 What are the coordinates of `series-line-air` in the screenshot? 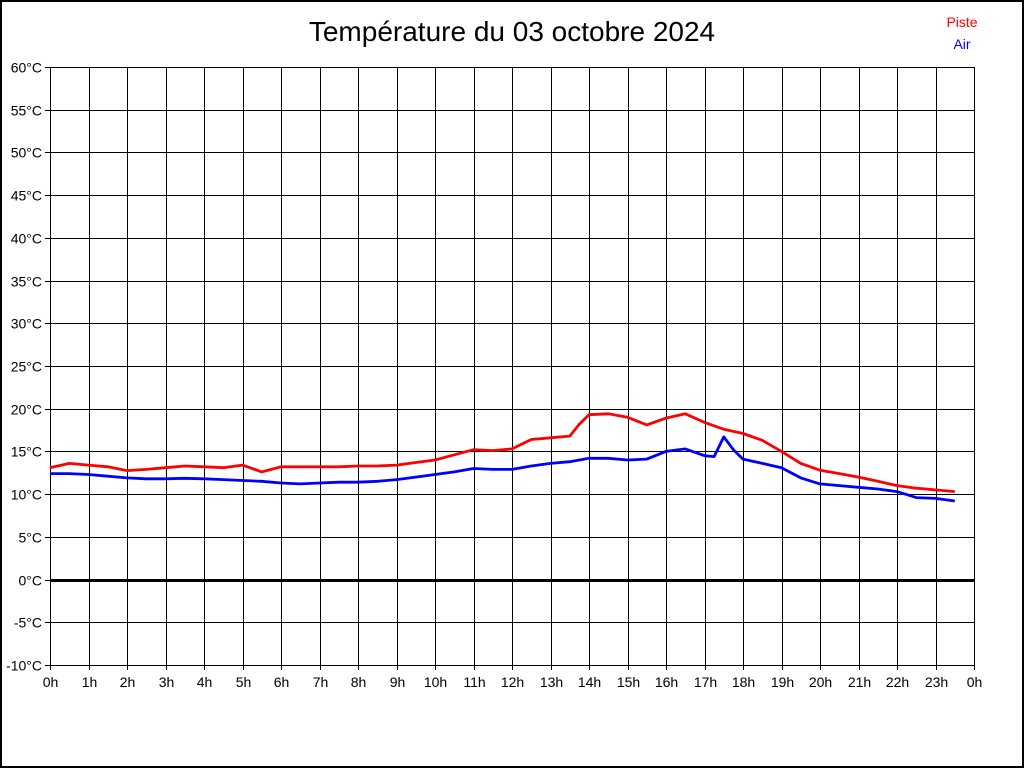 It's located at (502, 469).